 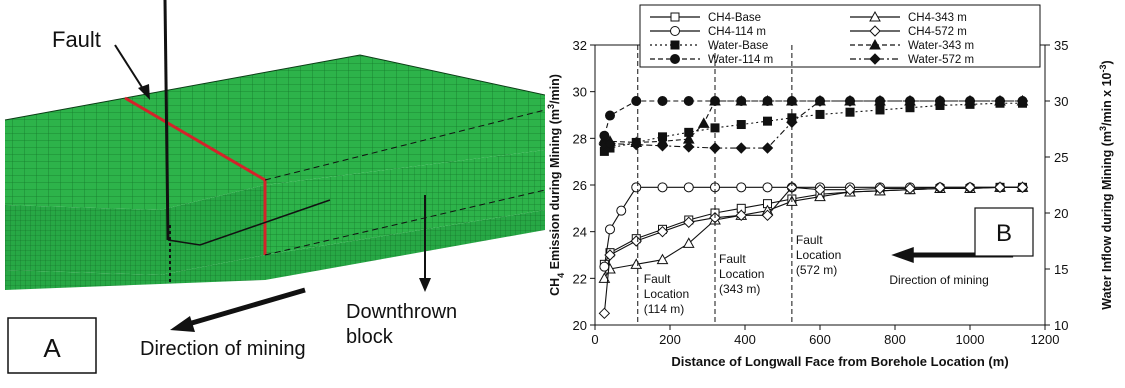 I want to click on y-right-tick-label: 25, so click(x=1061, y=157).